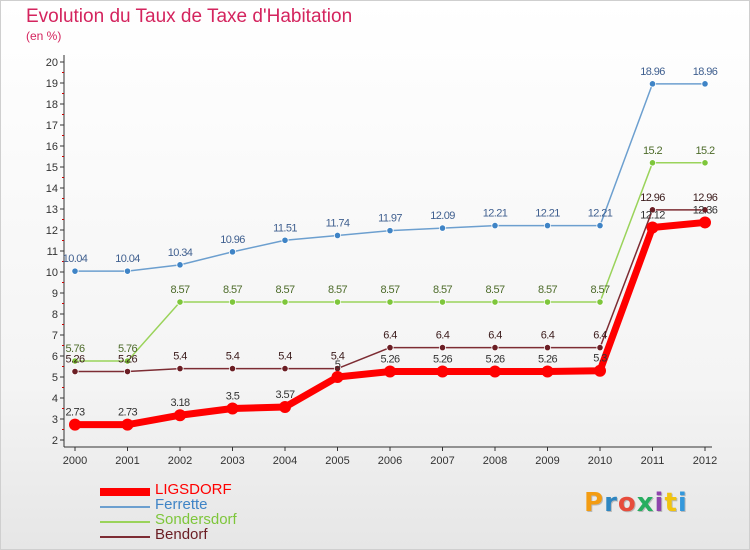 The width and height of the screenshot is (750, 550). I want to click on logo-letter: P, so click(594, 503).